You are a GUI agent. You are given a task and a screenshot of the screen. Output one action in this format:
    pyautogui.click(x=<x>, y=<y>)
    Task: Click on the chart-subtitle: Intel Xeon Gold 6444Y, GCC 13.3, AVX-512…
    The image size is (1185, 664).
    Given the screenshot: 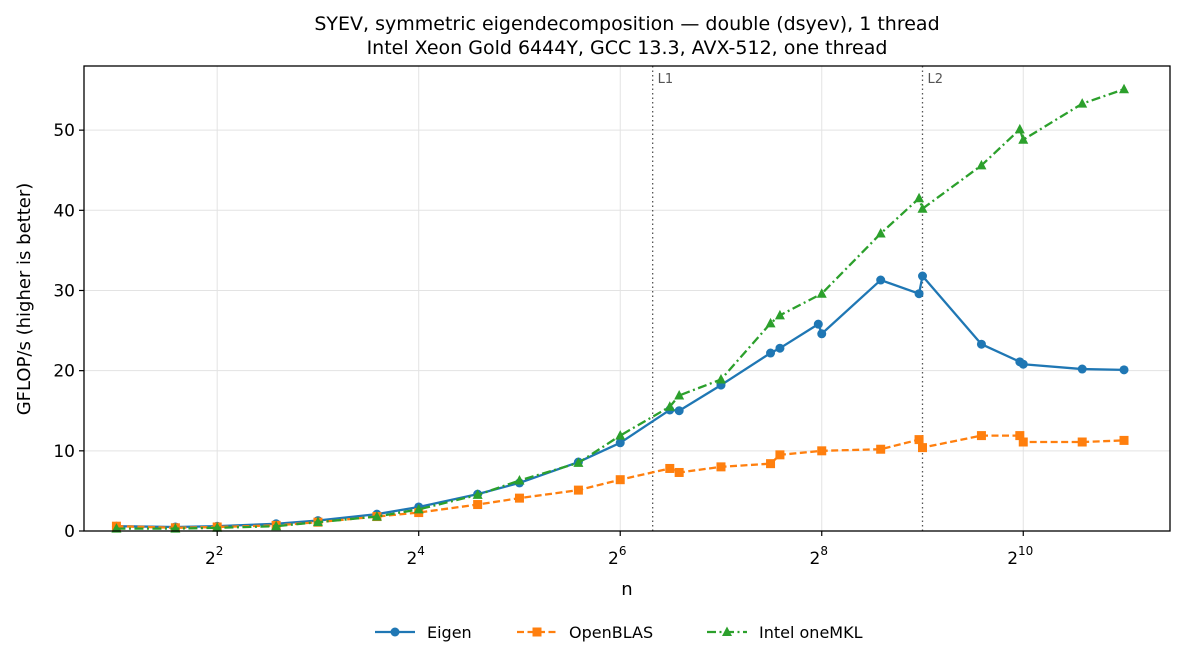 What is the action you would take?
    pyautogui.click(x=627, y=48)
    